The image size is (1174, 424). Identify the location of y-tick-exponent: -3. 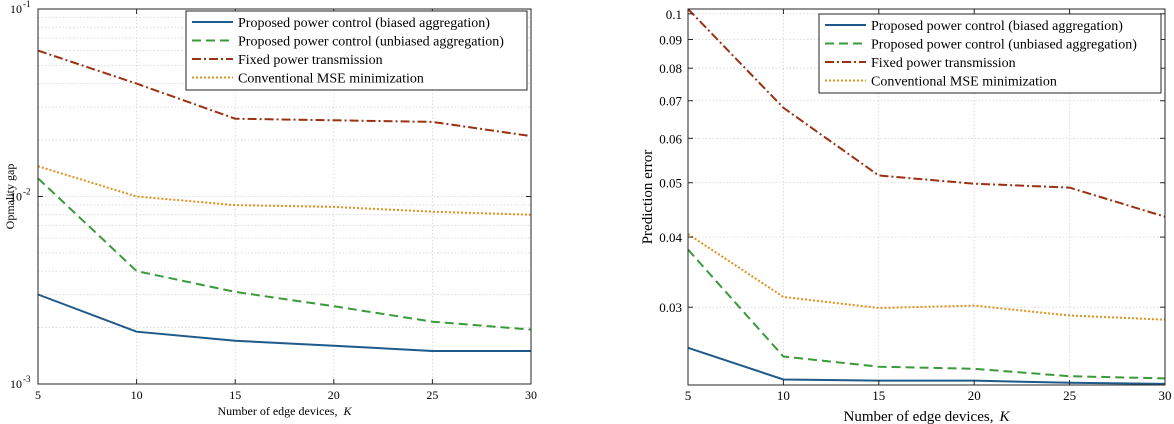
(27, 379).